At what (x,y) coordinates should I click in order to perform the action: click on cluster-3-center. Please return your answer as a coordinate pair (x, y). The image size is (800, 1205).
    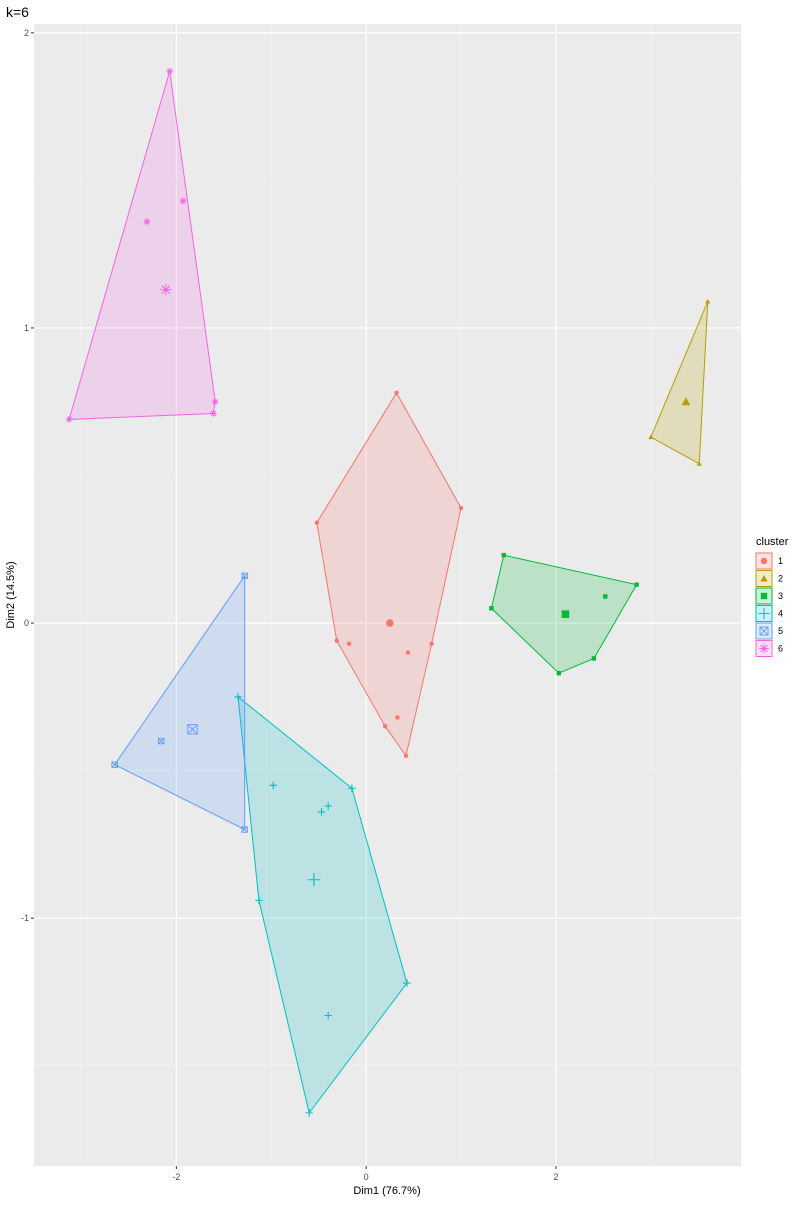
    Looking at the image, I should click on (565, 614).